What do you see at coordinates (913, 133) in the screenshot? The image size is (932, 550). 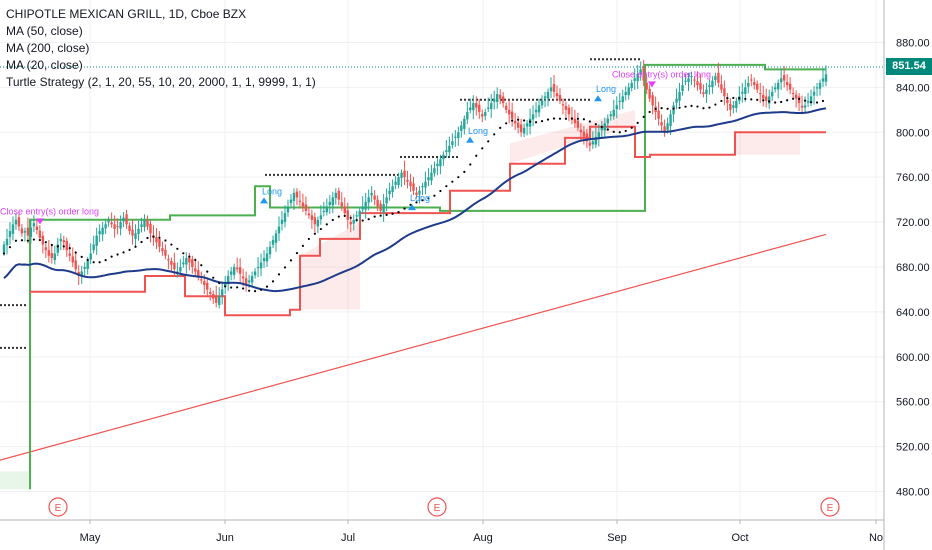 I see `y-tick-label: 800.00` at bounding box center [913, 133].